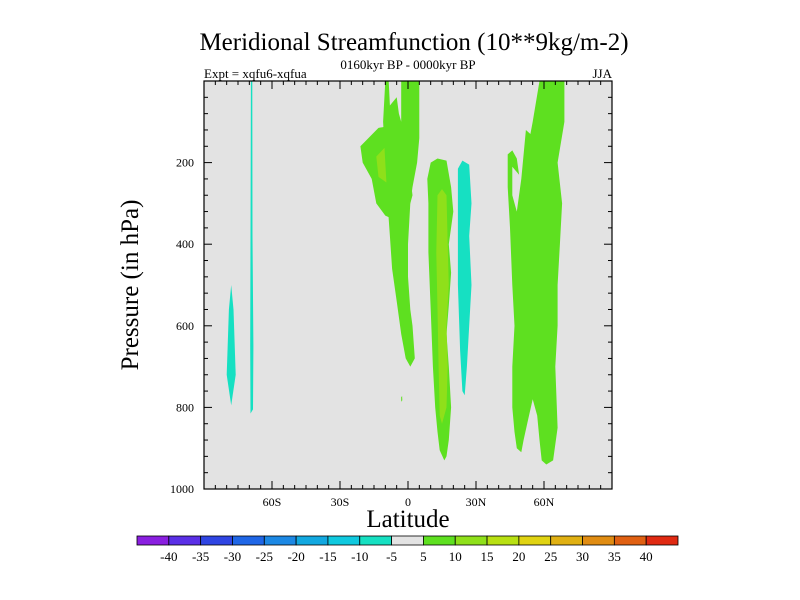 The width and height of the screenshot is (800, 600). Describe the element at coordinates (232, 556) in the screenshot. I see `colorbar-label: -30` at that location.